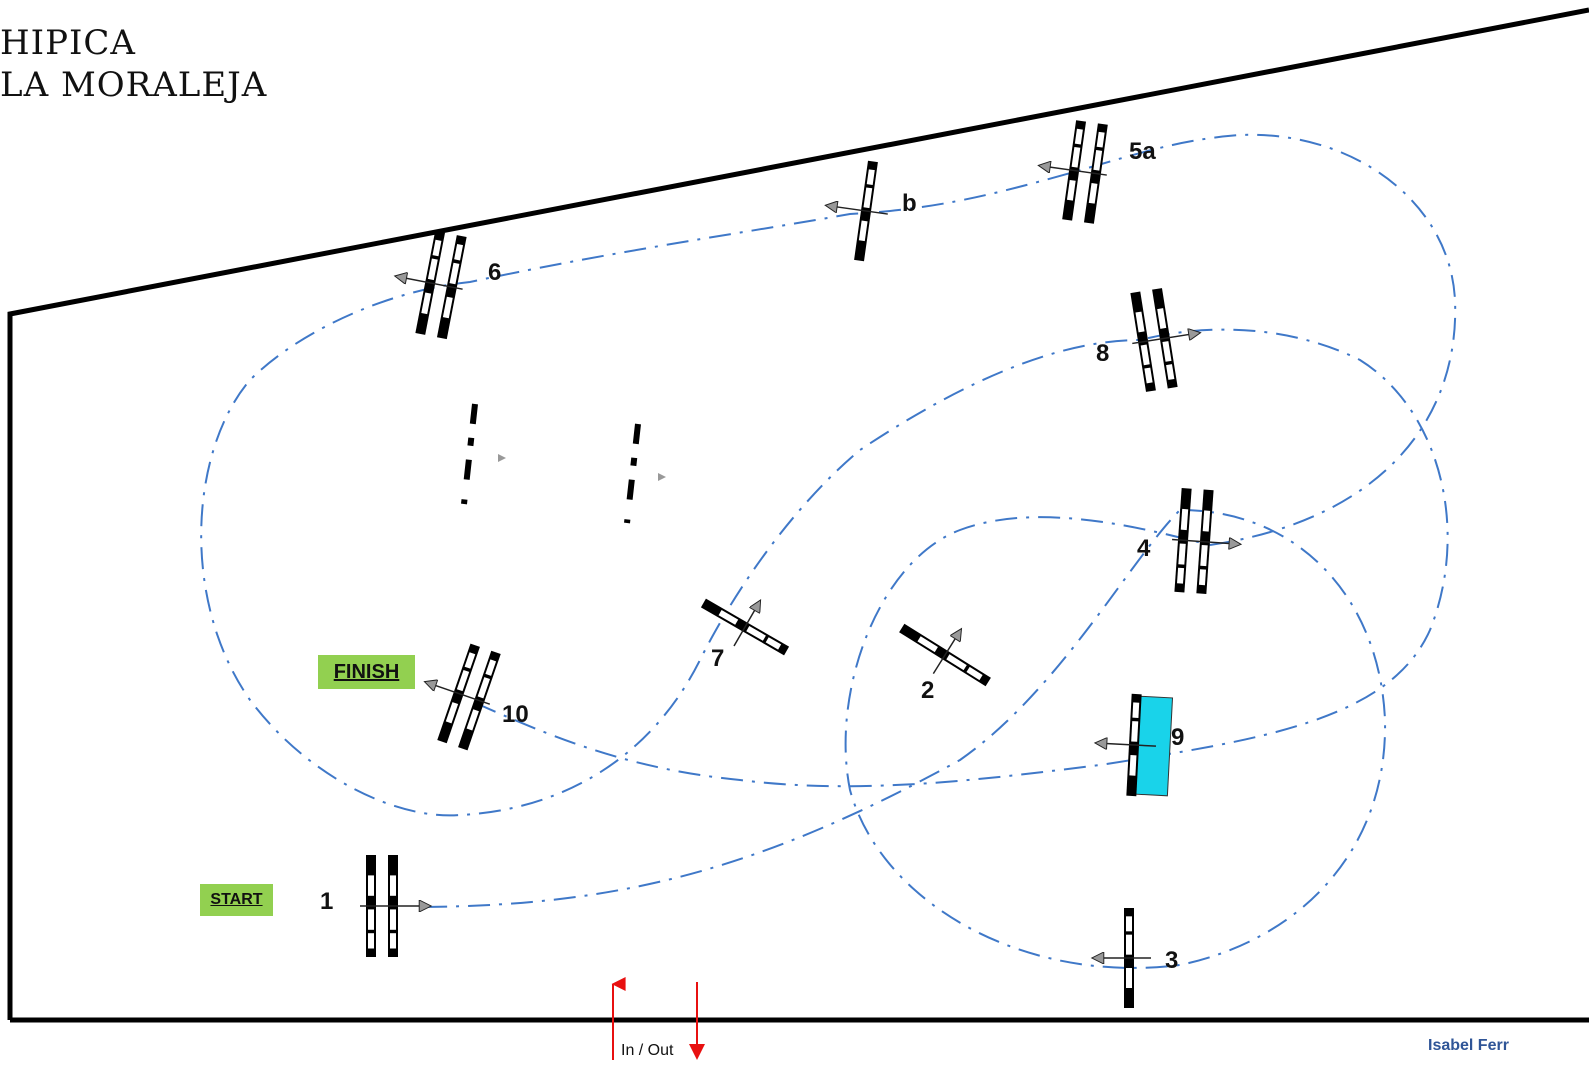  Describe the element at coordinates (909, 203) in the screenshot. I see `obstacle-label-b: b` at that location.